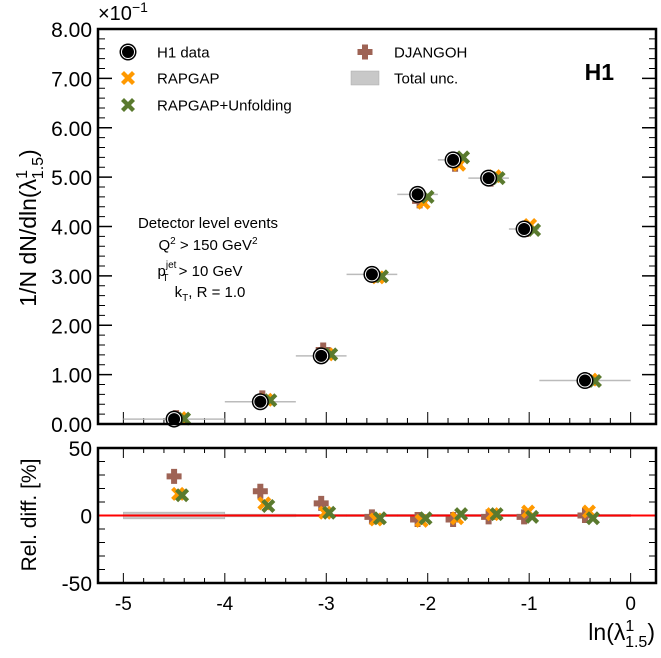  I want to click on h1-logo: H1, so click(600, 72).